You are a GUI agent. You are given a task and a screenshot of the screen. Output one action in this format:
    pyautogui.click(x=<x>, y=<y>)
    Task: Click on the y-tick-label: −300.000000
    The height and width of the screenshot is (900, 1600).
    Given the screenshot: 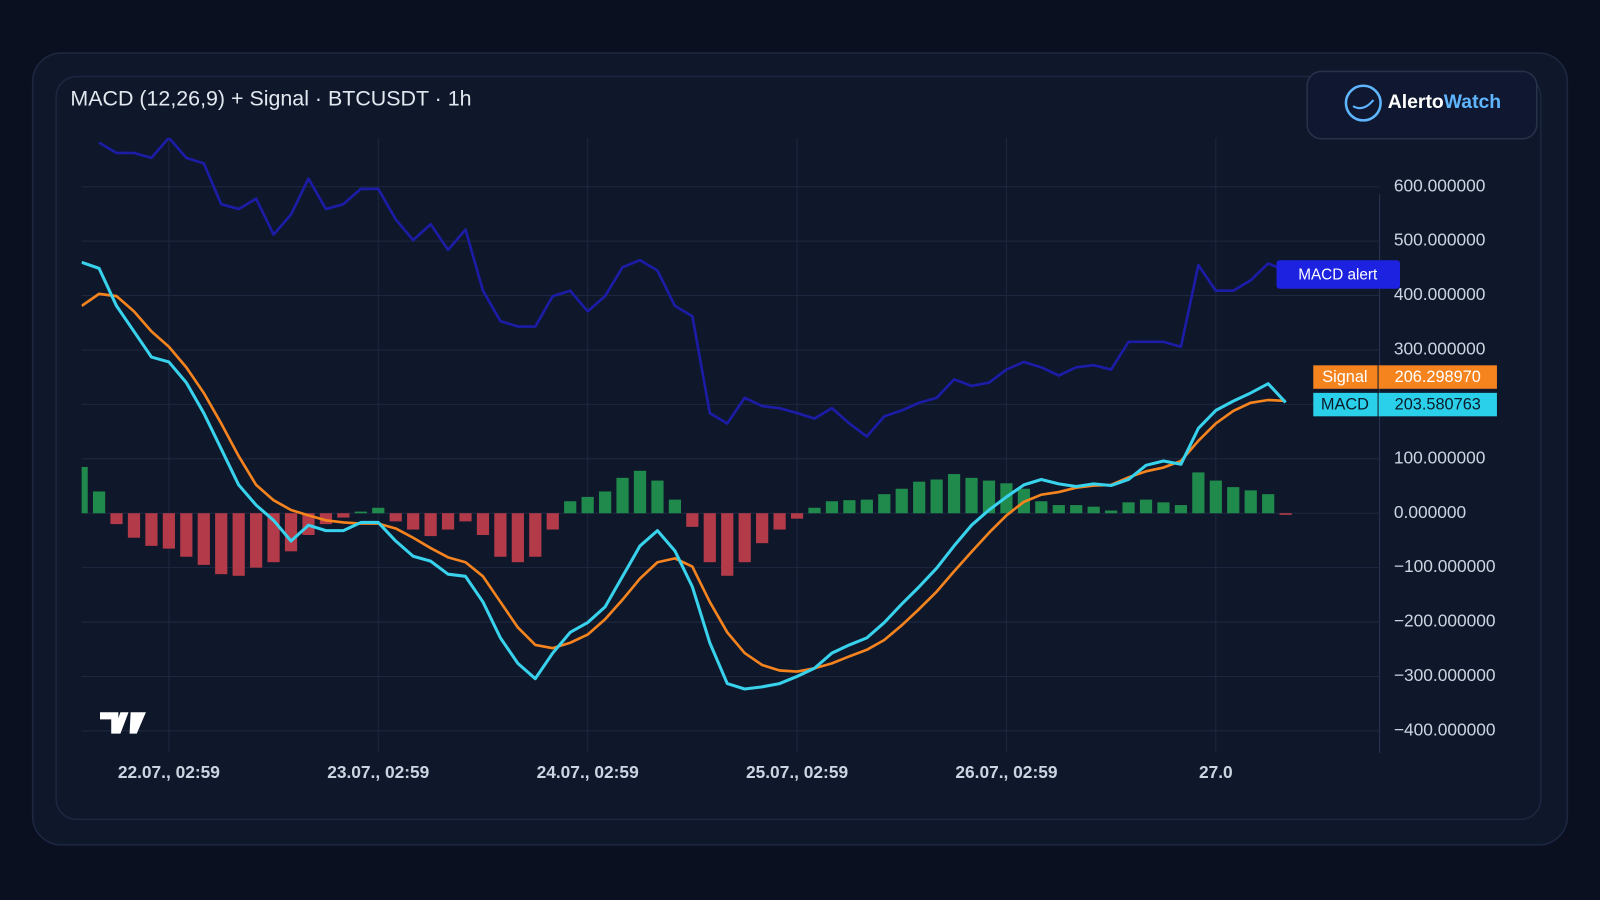 What is the action you would take?
    pyautogui.click(x=1445, y=675)
    